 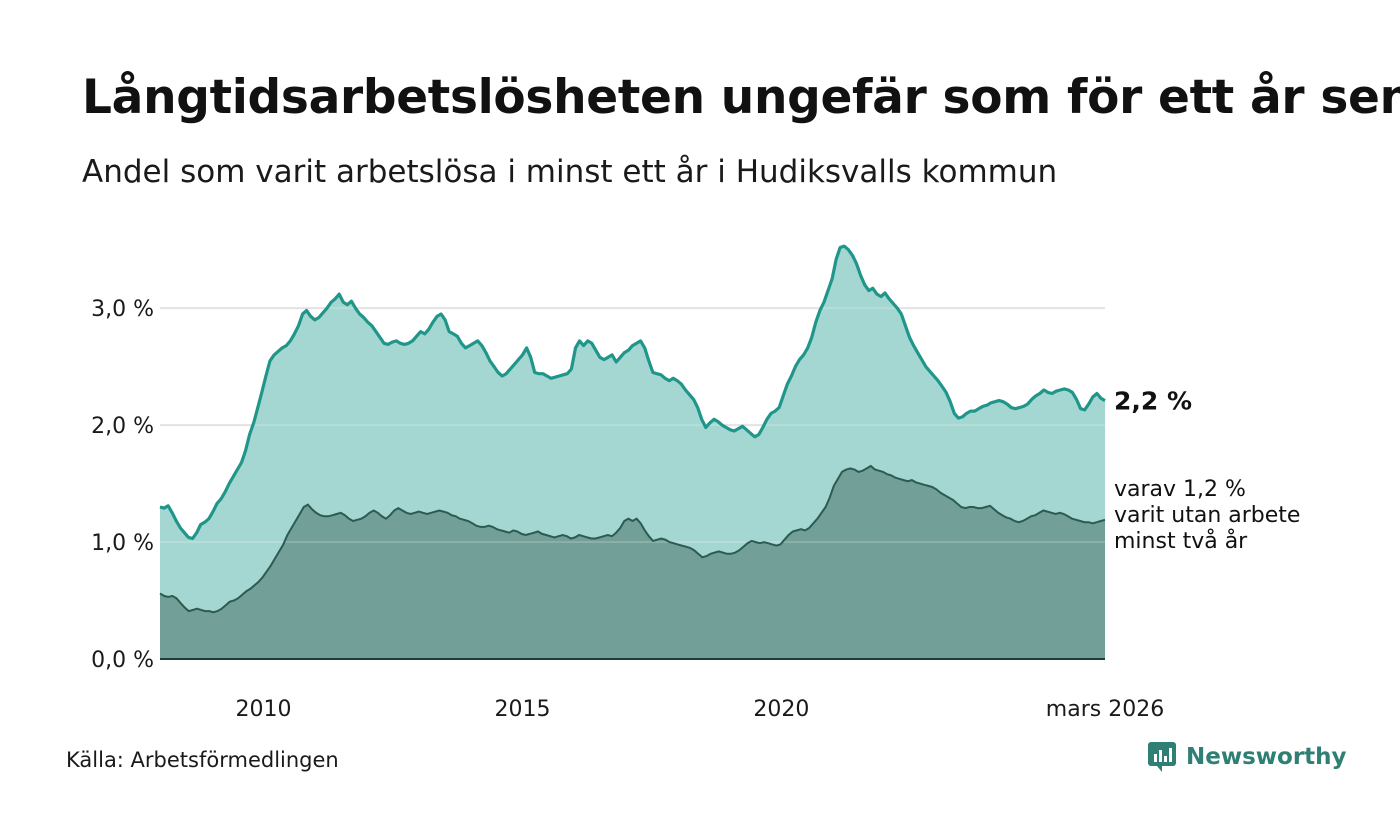 I want to click on brand-name: Newsworthy, so click(x=1266, y=757).